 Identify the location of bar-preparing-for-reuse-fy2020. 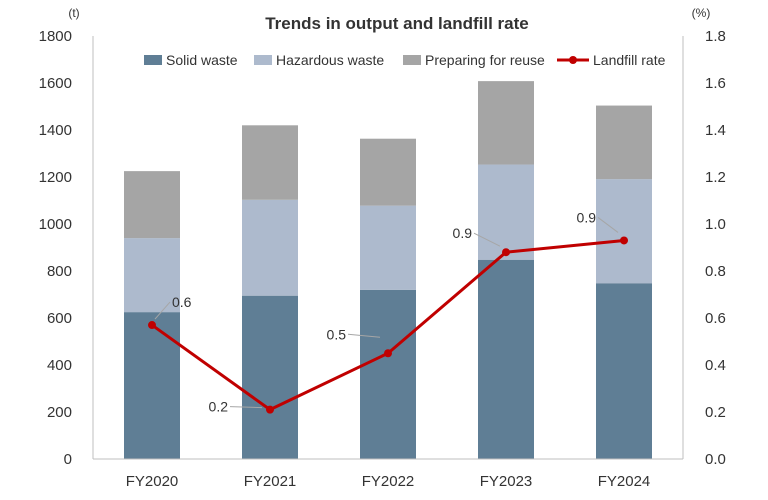
(152, 205).